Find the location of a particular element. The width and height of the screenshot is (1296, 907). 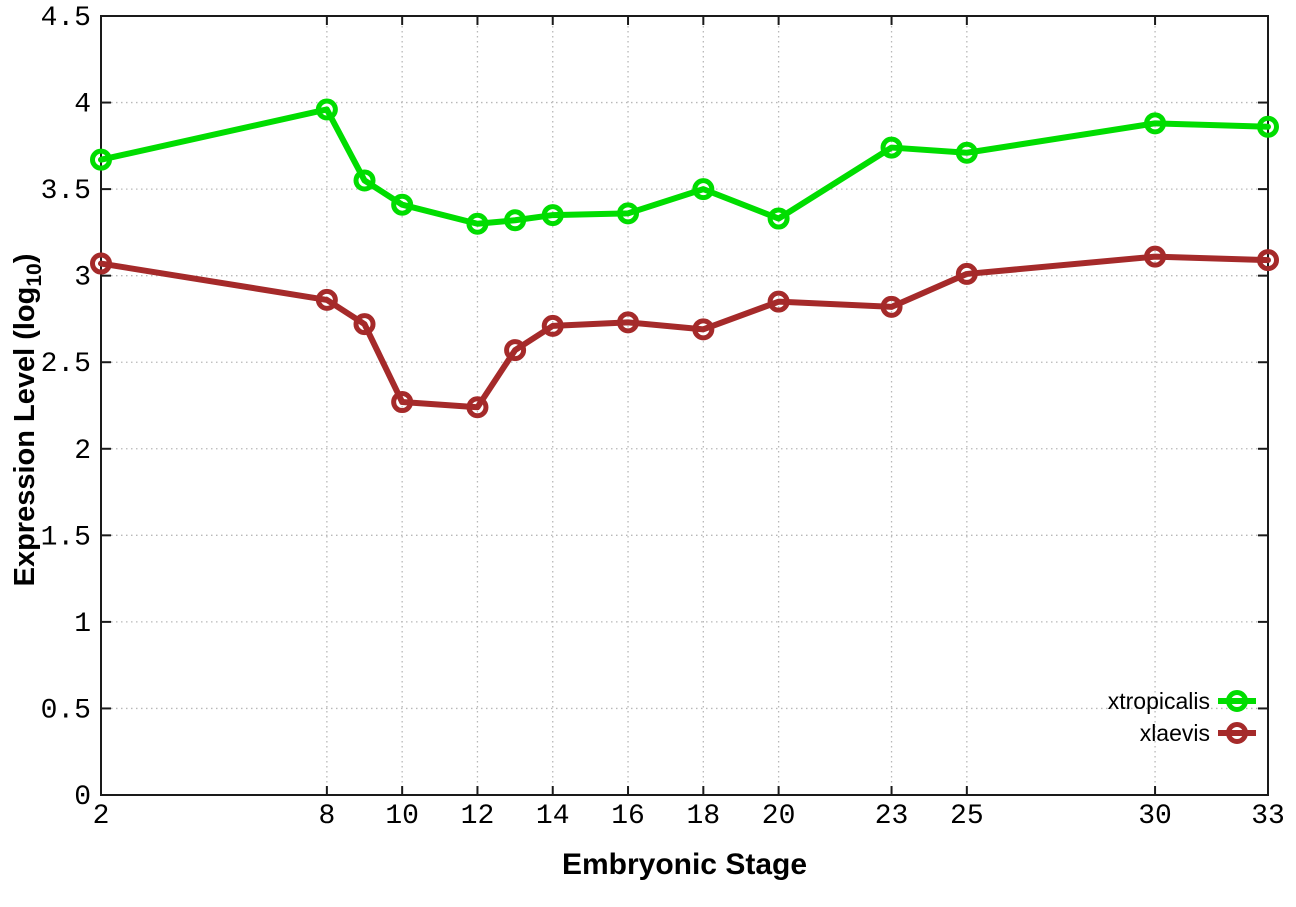

x-tick-label: 10 is located at coordinates (402, 816).